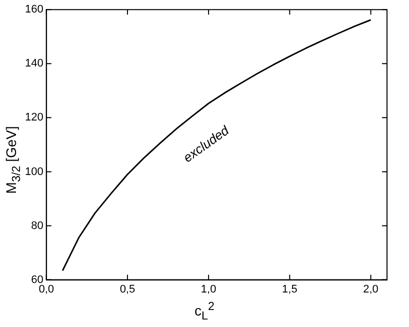 Image resolution: width=409 pixels, height=327 pixels. What do you see at coordinates (34, 172) in the screenshot?
I see `y-tick-label: 100` at bounding box center [34, 172].